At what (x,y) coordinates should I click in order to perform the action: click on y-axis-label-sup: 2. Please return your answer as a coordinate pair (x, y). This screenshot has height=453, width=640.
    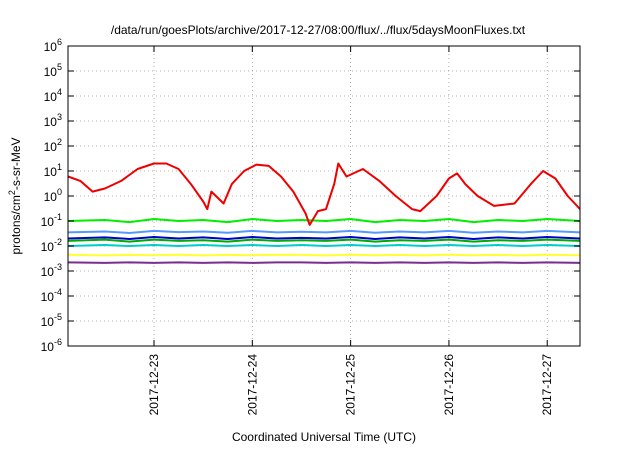
    Looking at the image, I should click on (12, 192).